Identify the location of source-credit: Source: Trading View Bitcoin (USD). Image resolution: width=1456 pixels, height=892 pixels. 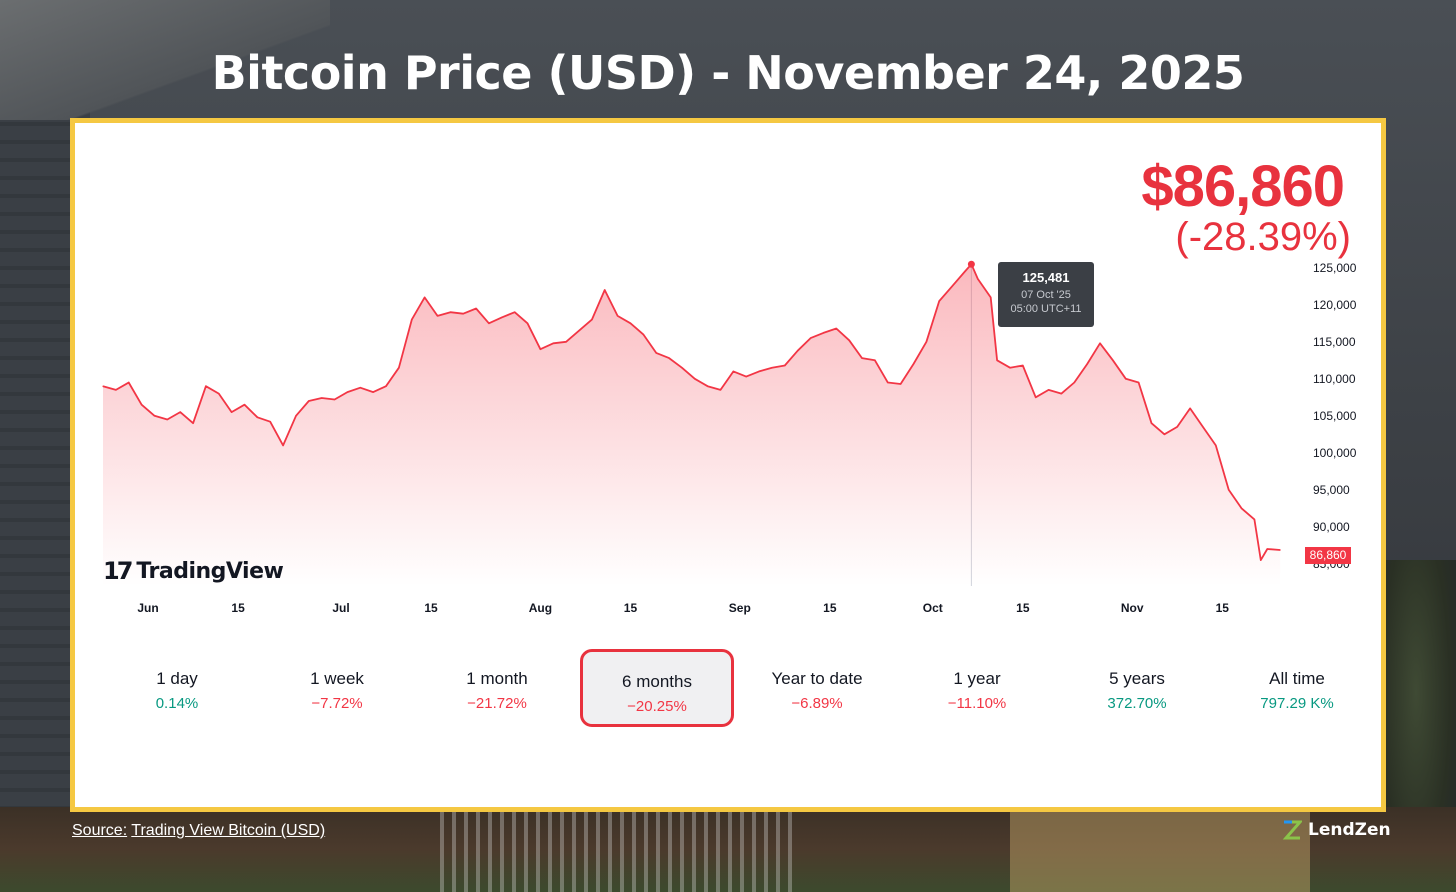
(198, 831).